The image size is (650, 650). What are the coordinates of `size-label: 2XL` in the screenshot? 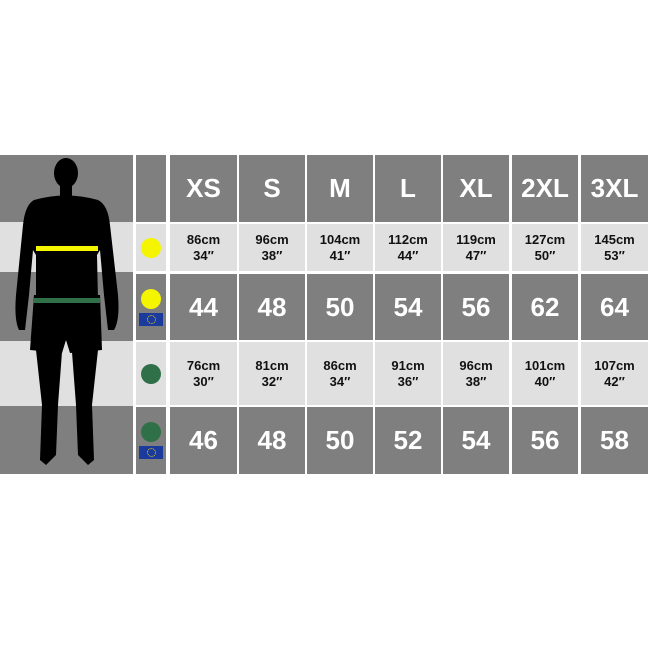 It's located at (545, 188).